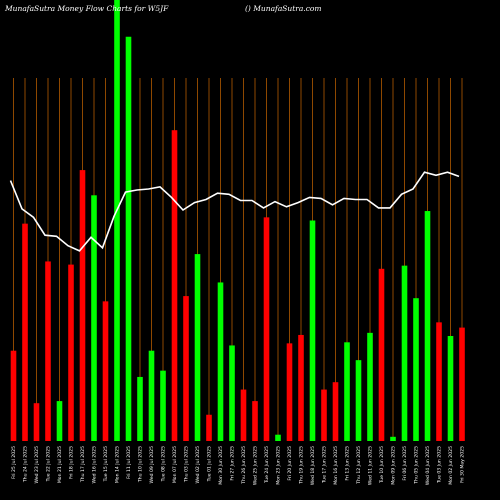  Describe the element at coordinates (359, 465) in the screenshot. I see `x-axis-label: Thu 12 Jun 2025` at that location.